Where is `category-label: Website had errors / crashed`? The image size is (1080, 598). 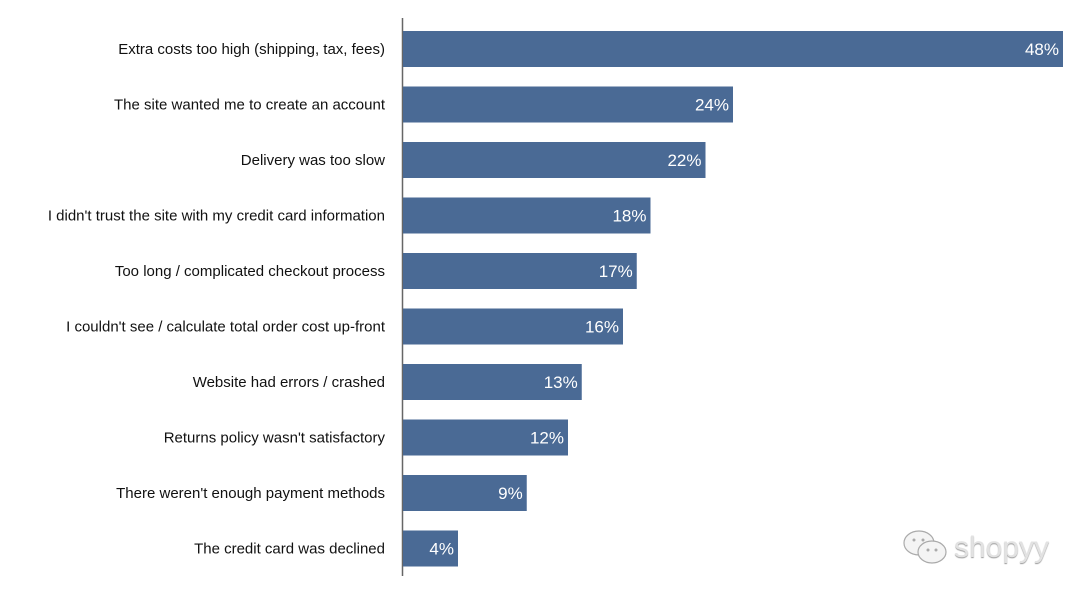 category-label: Website had errors / crashed is located at coordinates (289, 382).